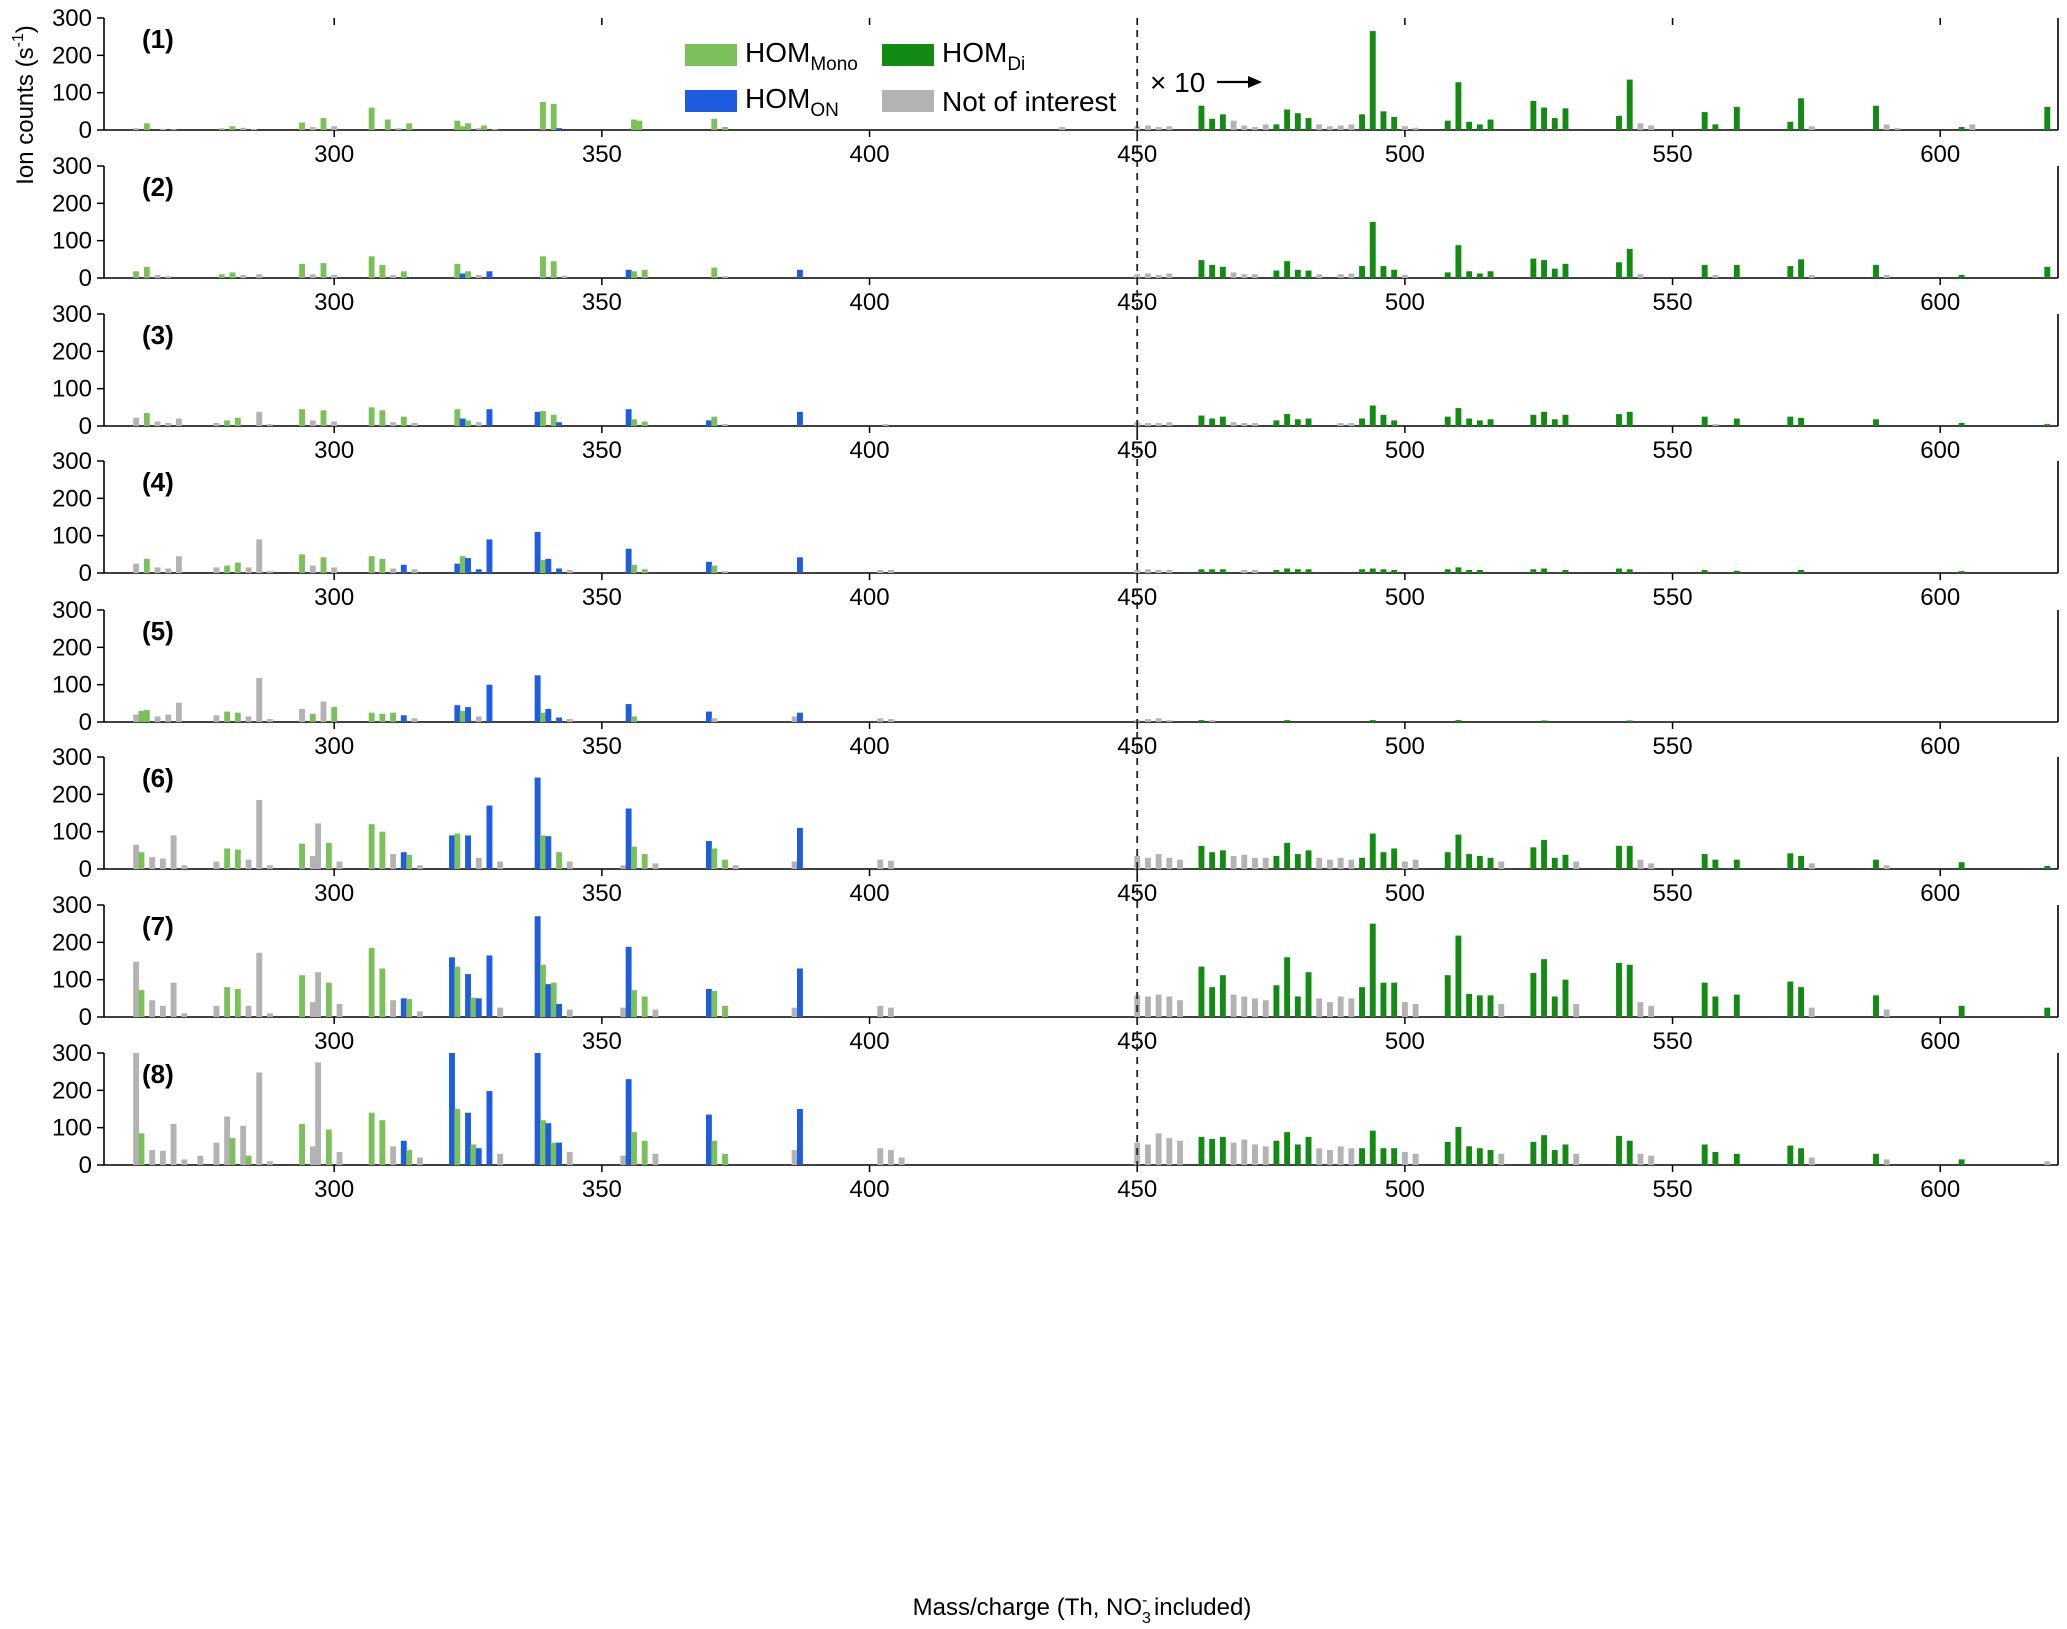 The image size is (2067, 1629). I want to click on x-axis-label: Mass/charge (Th, NO3- included), so click(1082, 1609).